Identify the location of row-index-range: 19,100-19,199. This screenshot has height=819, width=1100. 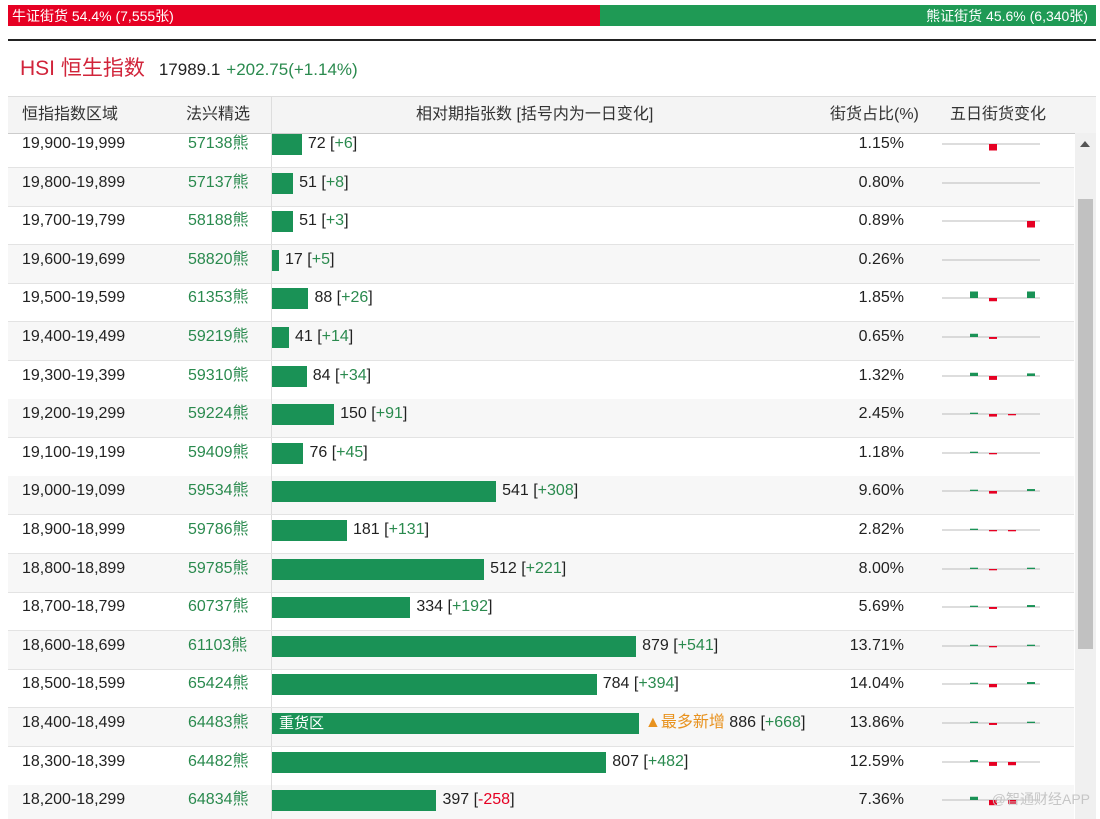
(74, 452).